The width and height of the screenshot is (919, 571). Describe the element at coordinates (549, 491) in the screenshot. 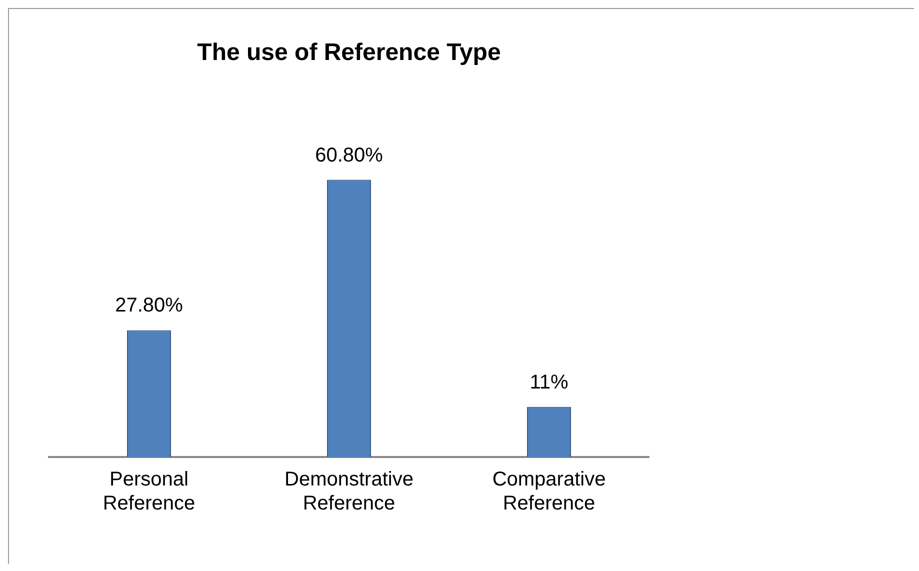

I see `x-tick-label: Comparative Reference` at that location.